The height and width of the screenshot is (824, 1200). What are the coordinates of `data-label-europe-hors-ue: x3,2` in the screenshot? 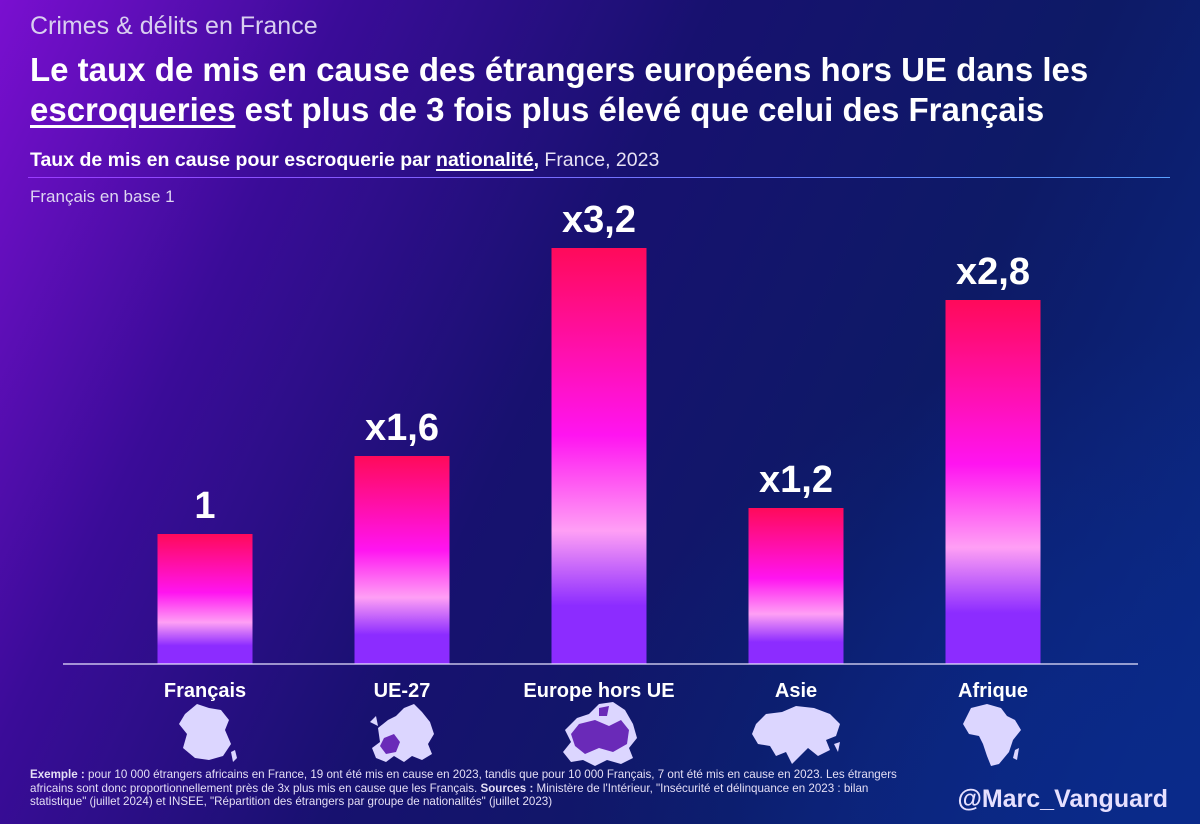 It's located at (599, 220).